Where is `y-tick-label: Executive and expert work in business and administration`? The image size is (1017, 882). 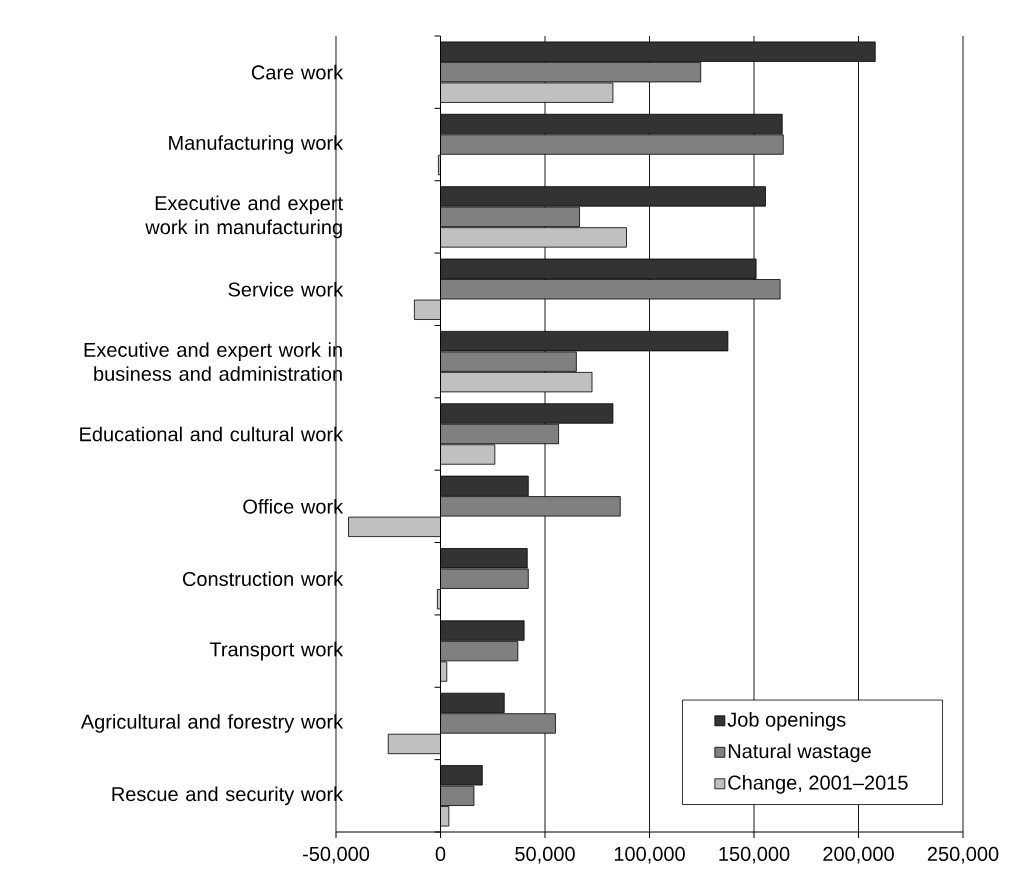 y-tick-label: Executive and expert work in business and administration is located at coordinates (213, 361).